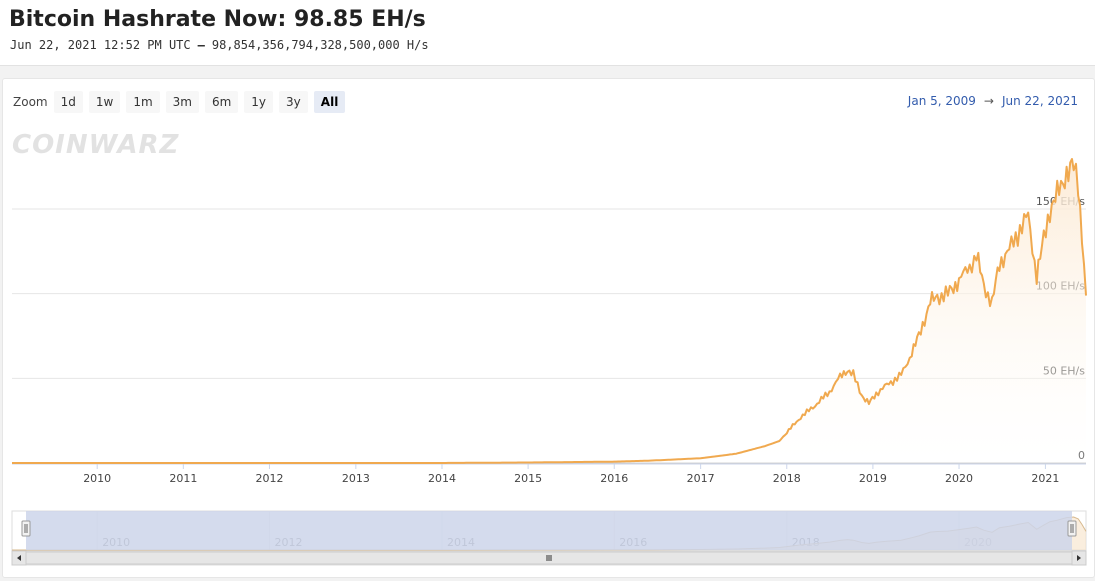 The width and height of the screenshot is (1095, 581). Describe the element at coordinates (941, 101) in the screenshot. I see `range-from: Jan 5, 2009` at that location.